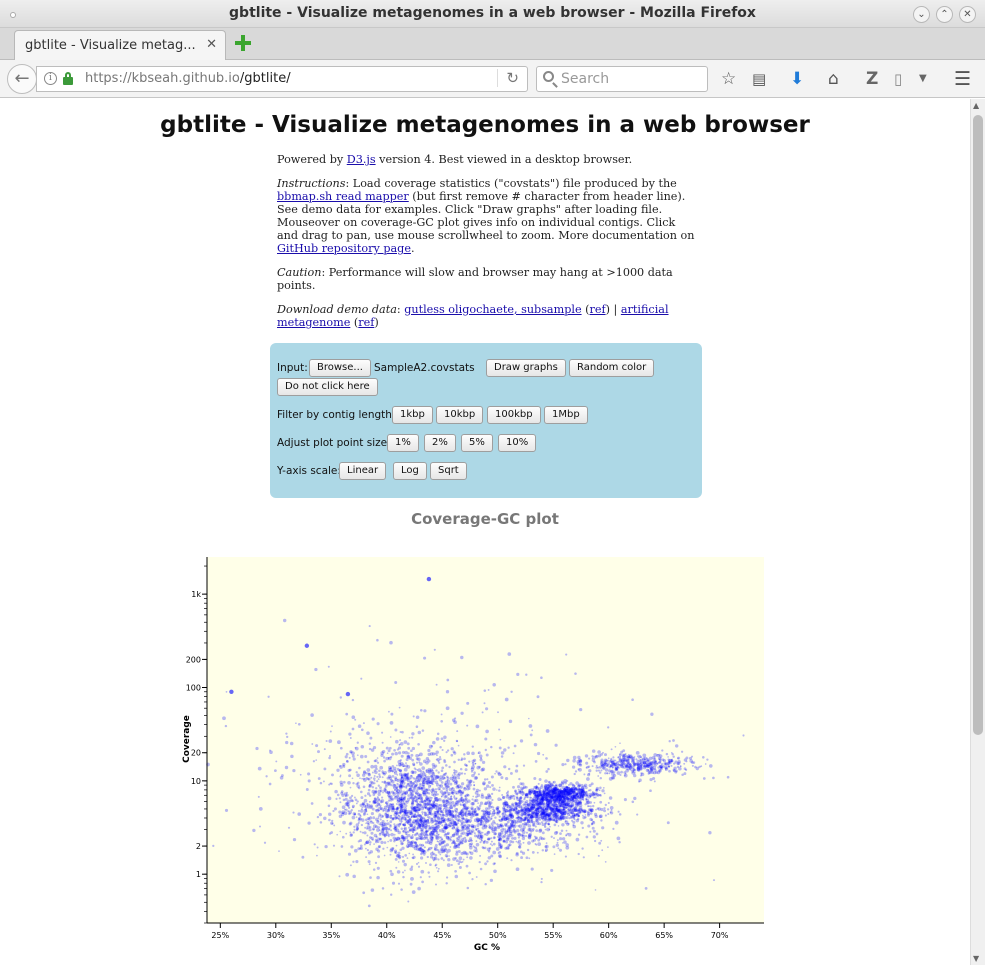 Image resolution: width=985 pixels, height=965 pixels. I want to click on vertical-scrollbar: ▲ ▼, so click(977, 532).